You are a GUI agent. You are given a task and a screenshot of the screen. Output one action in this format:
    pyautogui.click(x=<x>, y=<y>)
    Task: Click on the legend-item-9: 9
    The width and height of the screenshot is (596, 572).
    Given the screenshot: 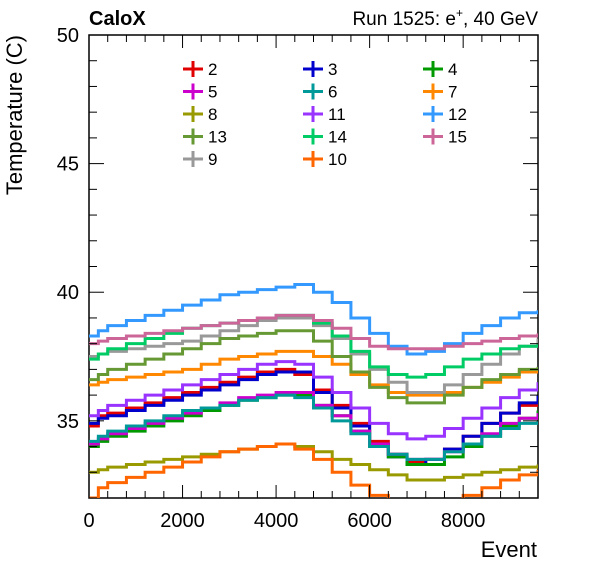 What is the action you would take?
    pyautogui.click(x=200, y=159)
    